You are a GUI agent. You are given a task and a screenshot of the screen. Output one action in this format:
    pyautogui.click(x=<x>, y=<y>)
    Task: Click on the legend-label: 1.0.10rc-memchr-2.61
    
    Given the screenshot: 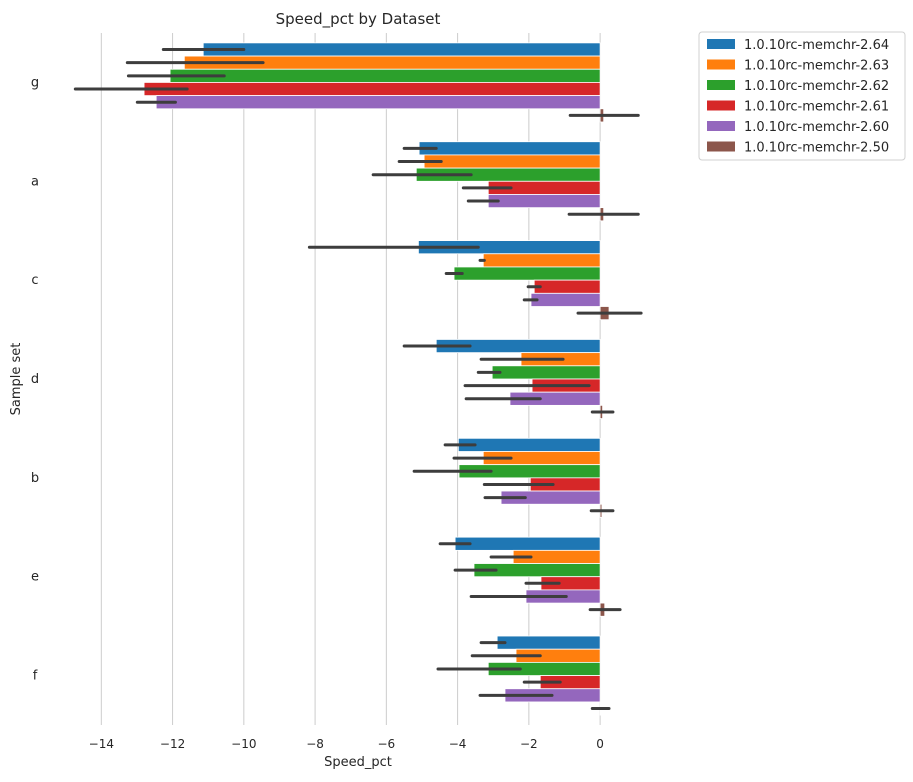 What is the action you would take?
    pyautogui.click(x=816, y=107)
    